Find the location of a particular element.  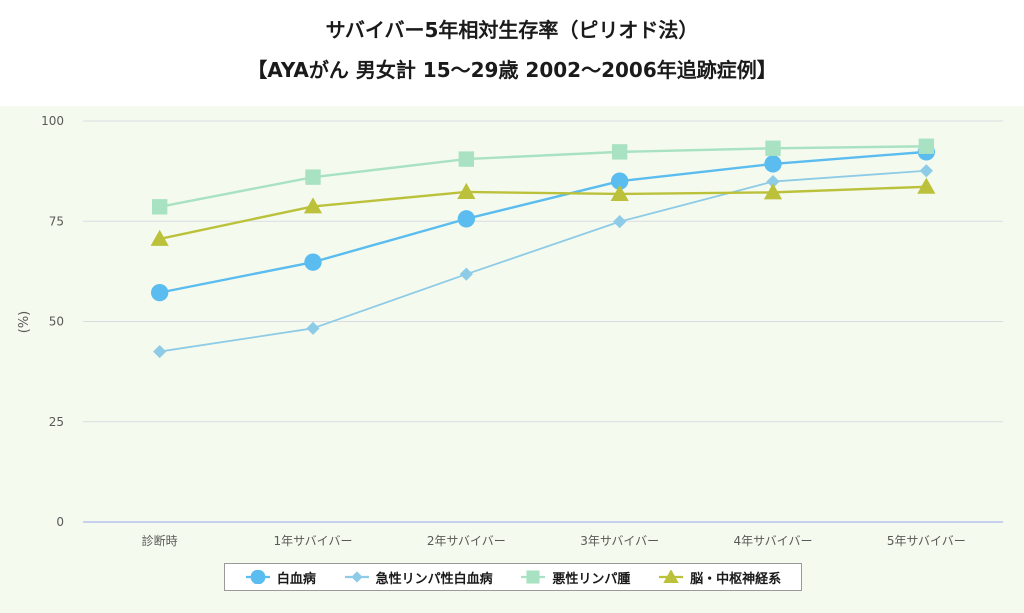

y-tick-label: 100 is located at coordinates (52, 121).